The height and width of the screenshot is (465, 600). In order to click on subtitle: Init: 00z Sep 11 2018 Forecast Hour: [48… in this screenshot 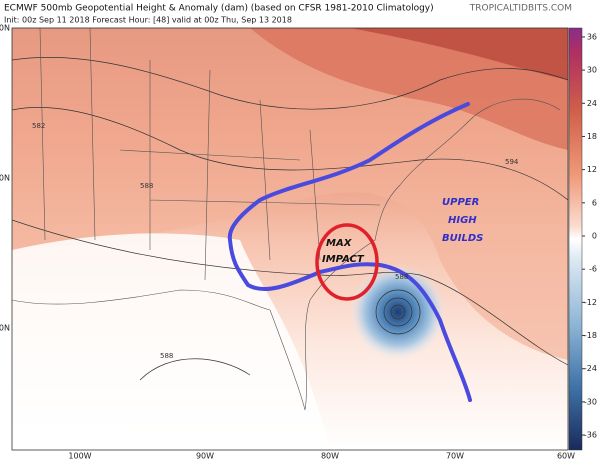, I will do `click(148, 20)`.